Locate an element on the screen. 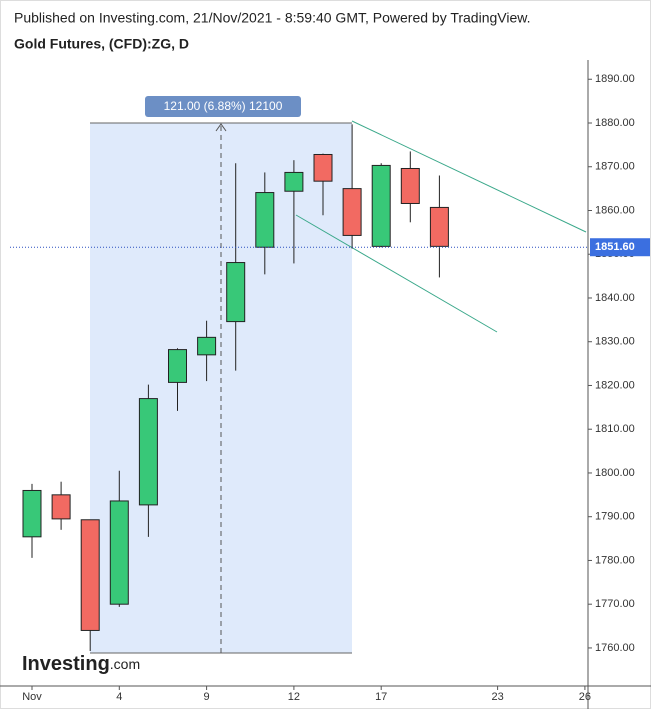 This screenshot has height=714, width=651. y-tick-label: 1830.00 is located at coordinates (615, 342).